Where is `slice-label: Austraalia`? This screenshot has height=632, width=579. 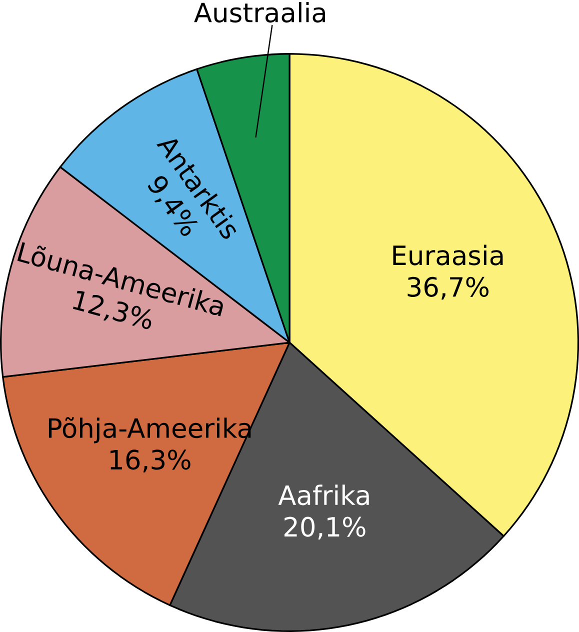
slice-label: Austraalia is located at coordinates (260, 12).